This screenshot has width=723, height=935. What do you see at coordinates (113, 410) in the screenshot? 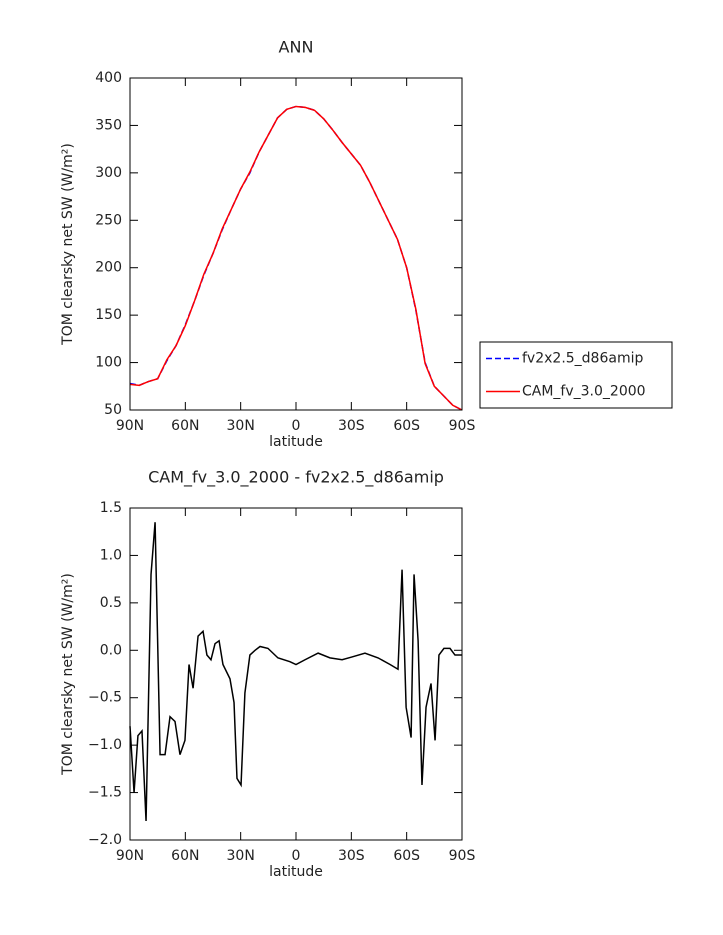
I see `y-tick-label: 50` at bounding box center [113, 410].